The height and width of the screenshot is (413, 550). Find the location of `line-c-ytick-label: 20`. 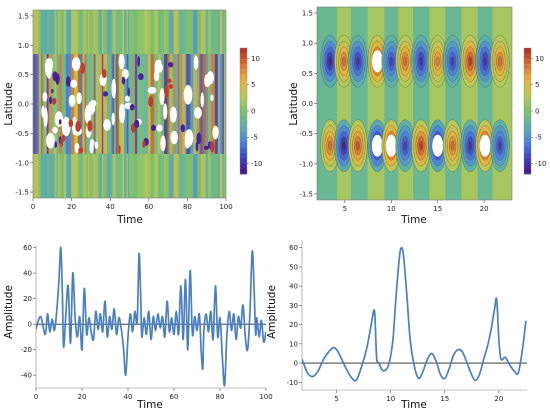

line-c-ytick-label: 20 is located at coordinates (27, 299).